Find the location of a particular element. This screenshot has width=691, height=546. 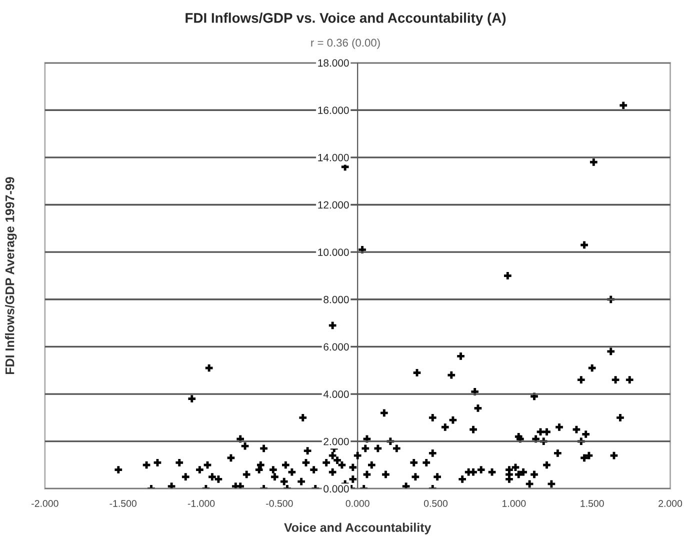

y-tick-label: 10.000 is located at coordinates (333, 252).